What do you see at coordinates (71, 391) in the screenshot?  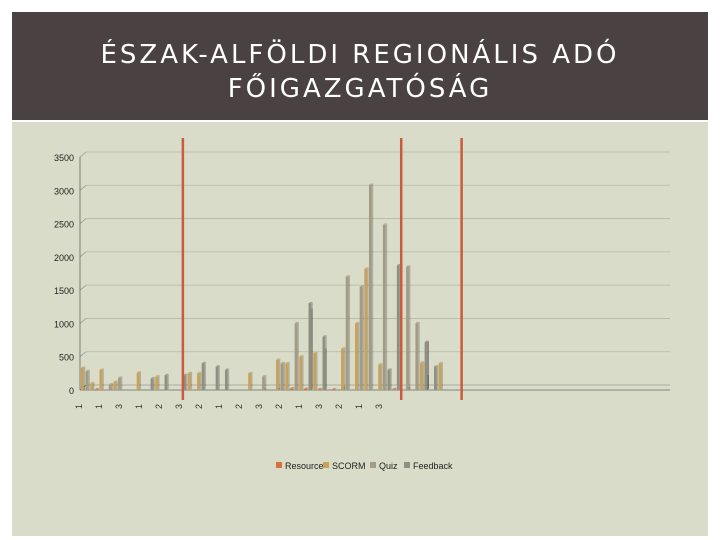 I see `y-tick-label: 0` at bounding box center [71, 391].